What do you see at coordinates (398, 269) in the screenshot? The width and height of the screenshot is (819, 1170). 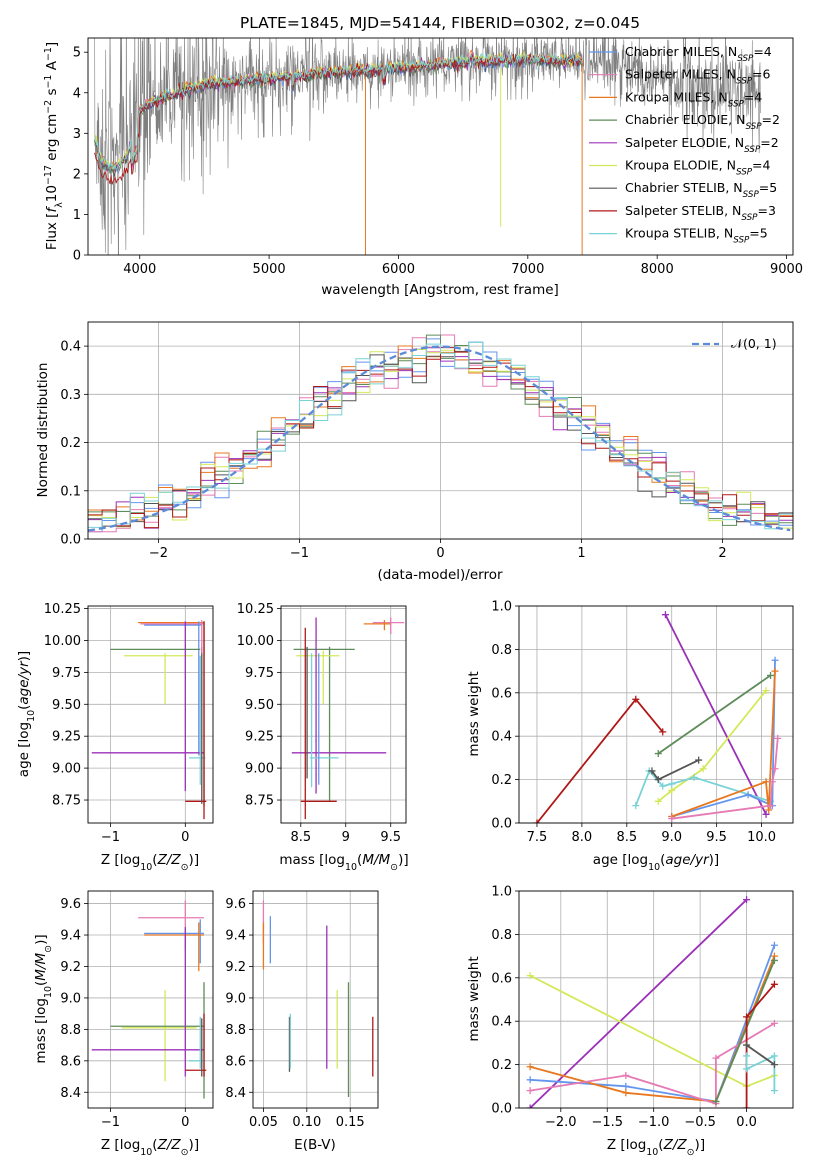 I see `x-tick-label: 6000` at bounding box center [398, 269].